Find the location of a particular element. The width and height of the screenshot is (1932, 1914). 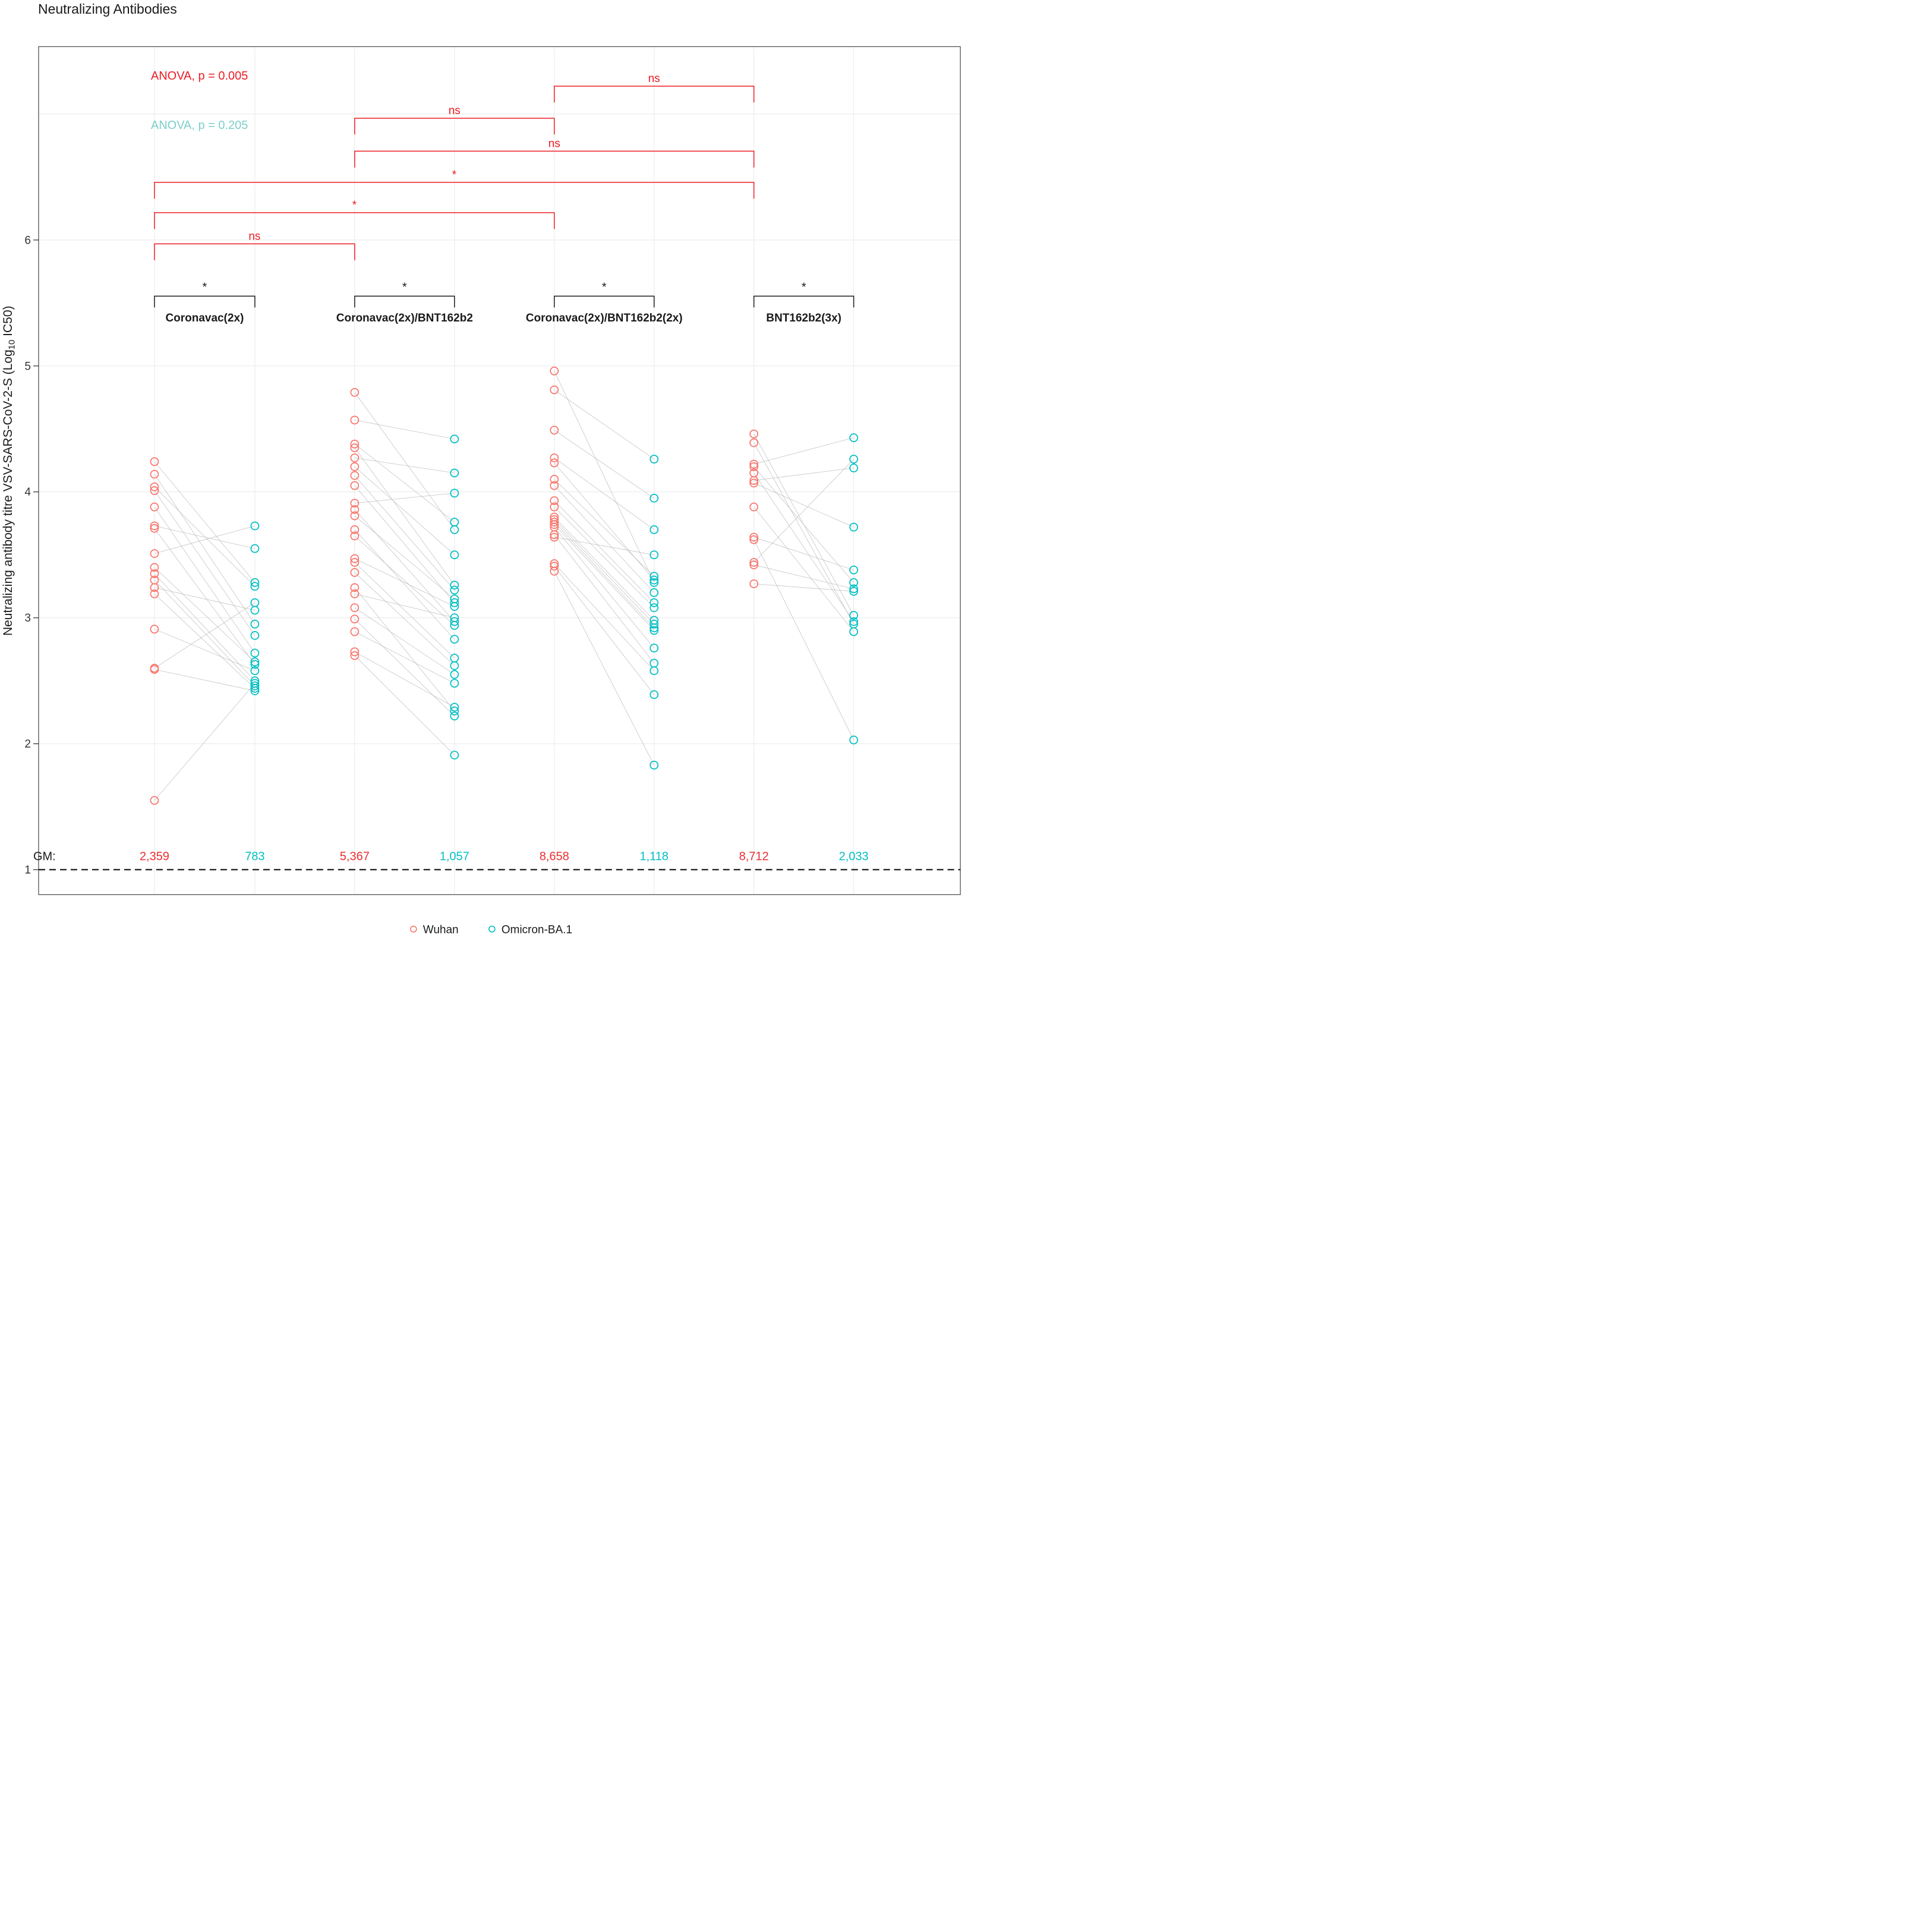

legend-omicron-marker is located at coordinates (492, 929).